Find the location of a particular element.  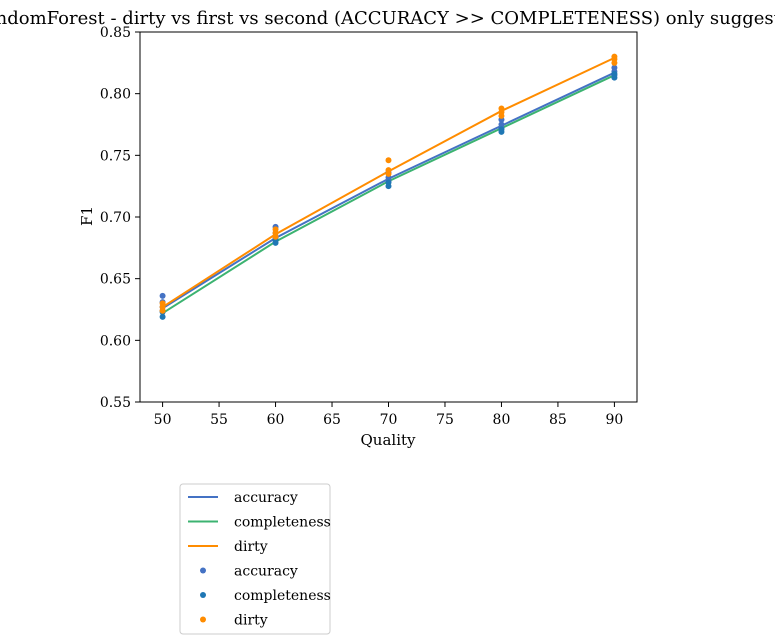

x-tick-label: 55 is located at coordinates (219, 420).